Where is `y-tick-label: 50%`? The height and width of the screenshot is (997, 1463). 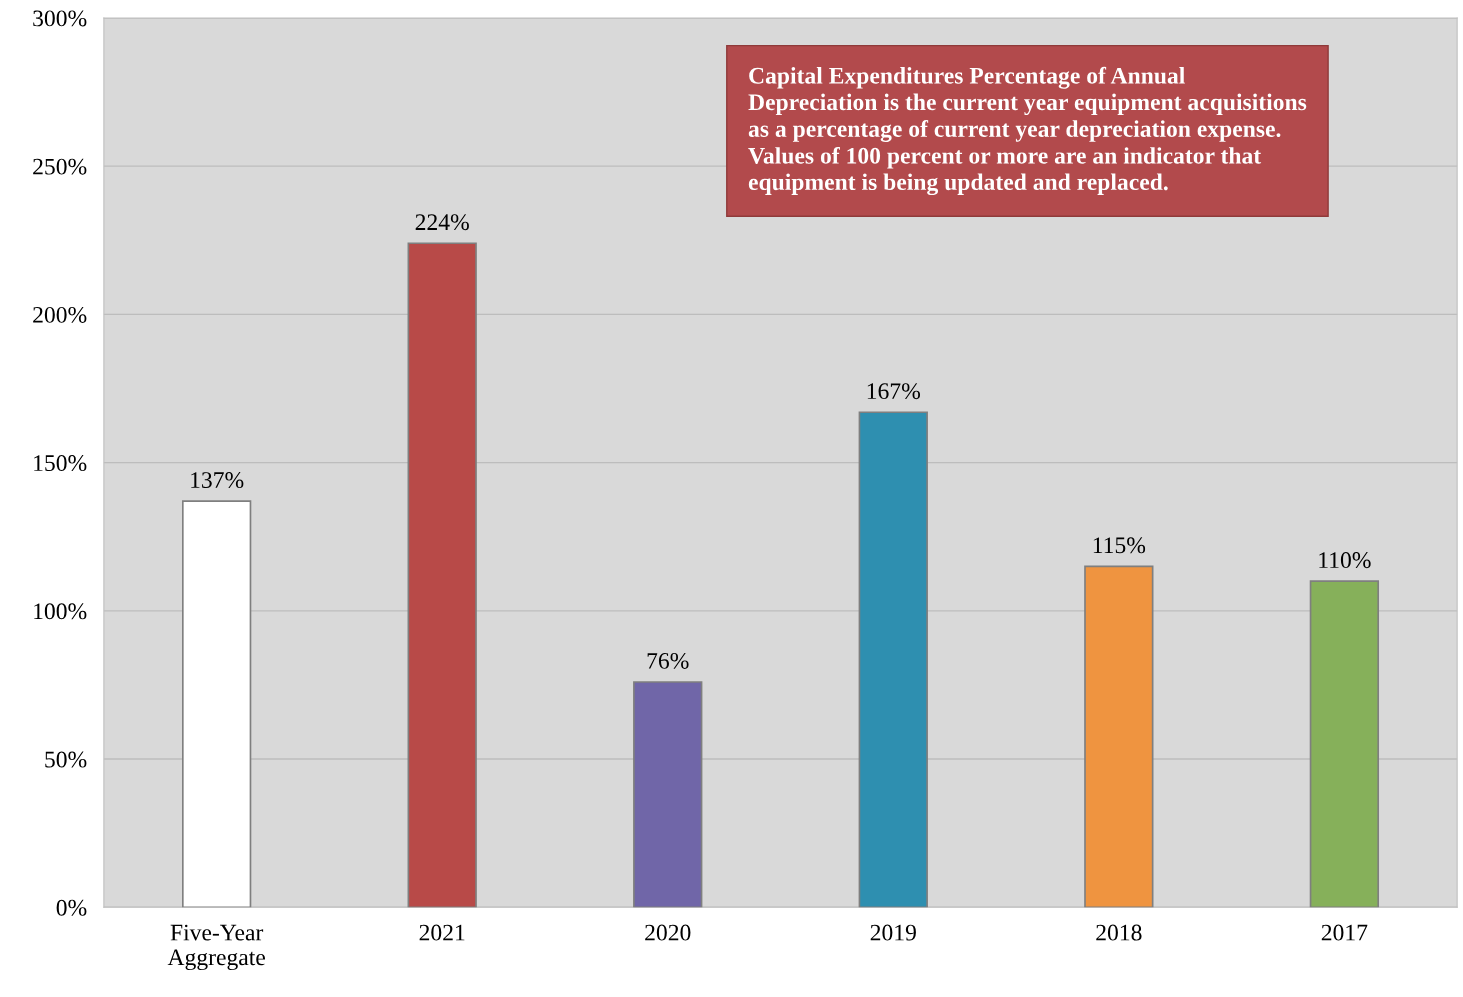 y-tick-label: 50% is located at coordinates (66, 759).